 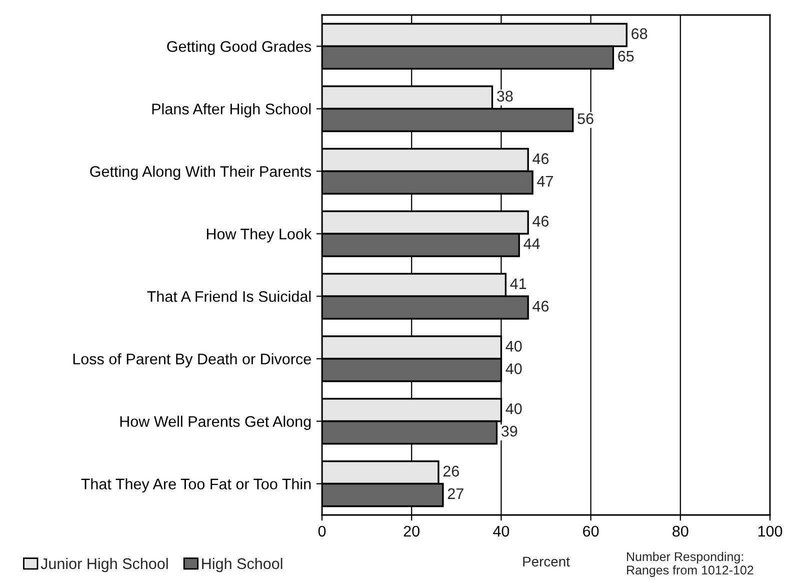 What do you see at coordinates (591, 531) in the screenshot?
I see `x-tick-label: 60` at bounding box center [591, 531].